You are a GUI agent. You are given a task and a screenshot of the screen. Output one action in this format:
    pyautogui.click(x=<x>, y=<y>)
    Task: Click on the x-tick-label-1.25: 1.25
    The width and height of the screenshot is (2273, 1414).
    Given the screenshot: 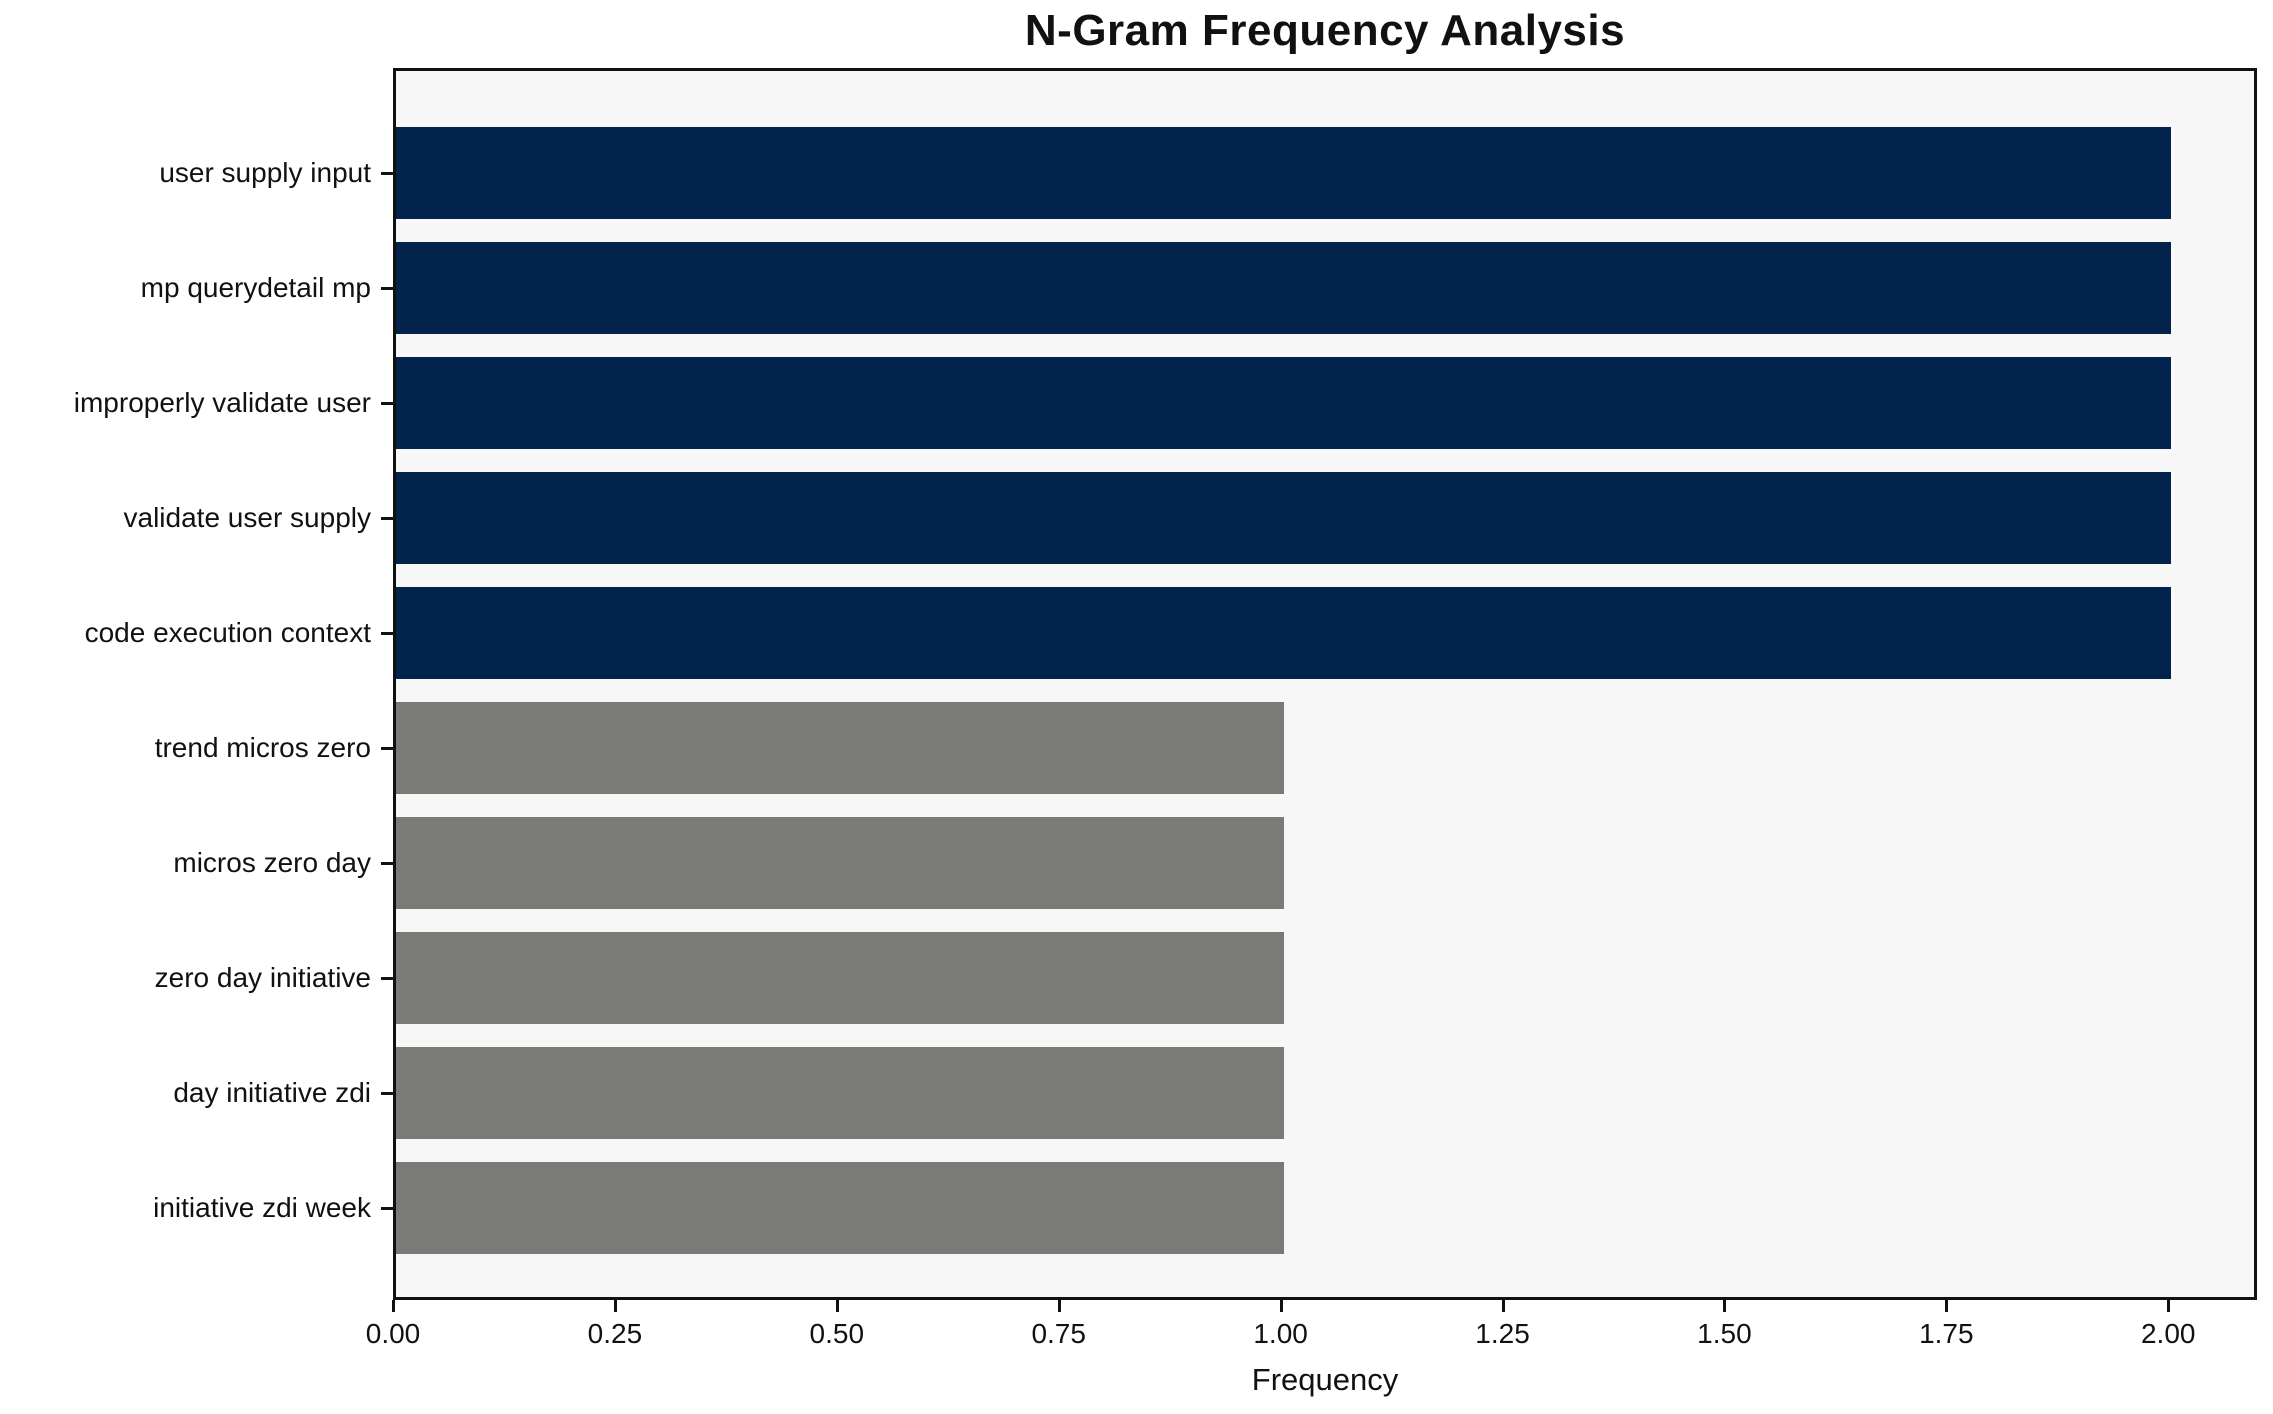 What is the action you would take?
    pyautogui.click(x=1502, y=1333)
    